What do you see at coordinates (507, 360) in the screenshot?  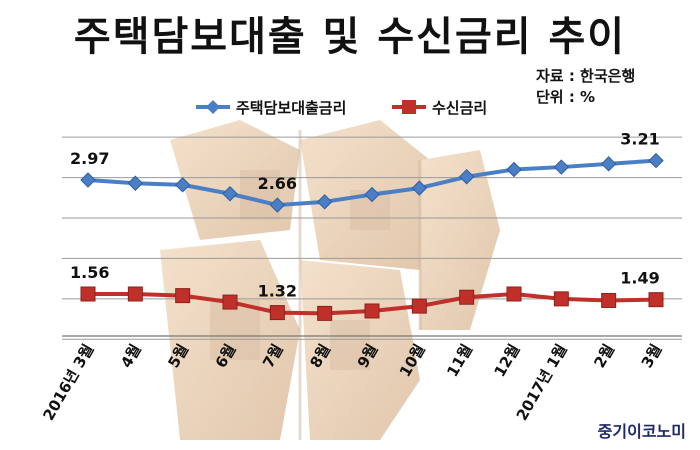 I see `x-tick-label: 12월` at bounding box center [507, 360].